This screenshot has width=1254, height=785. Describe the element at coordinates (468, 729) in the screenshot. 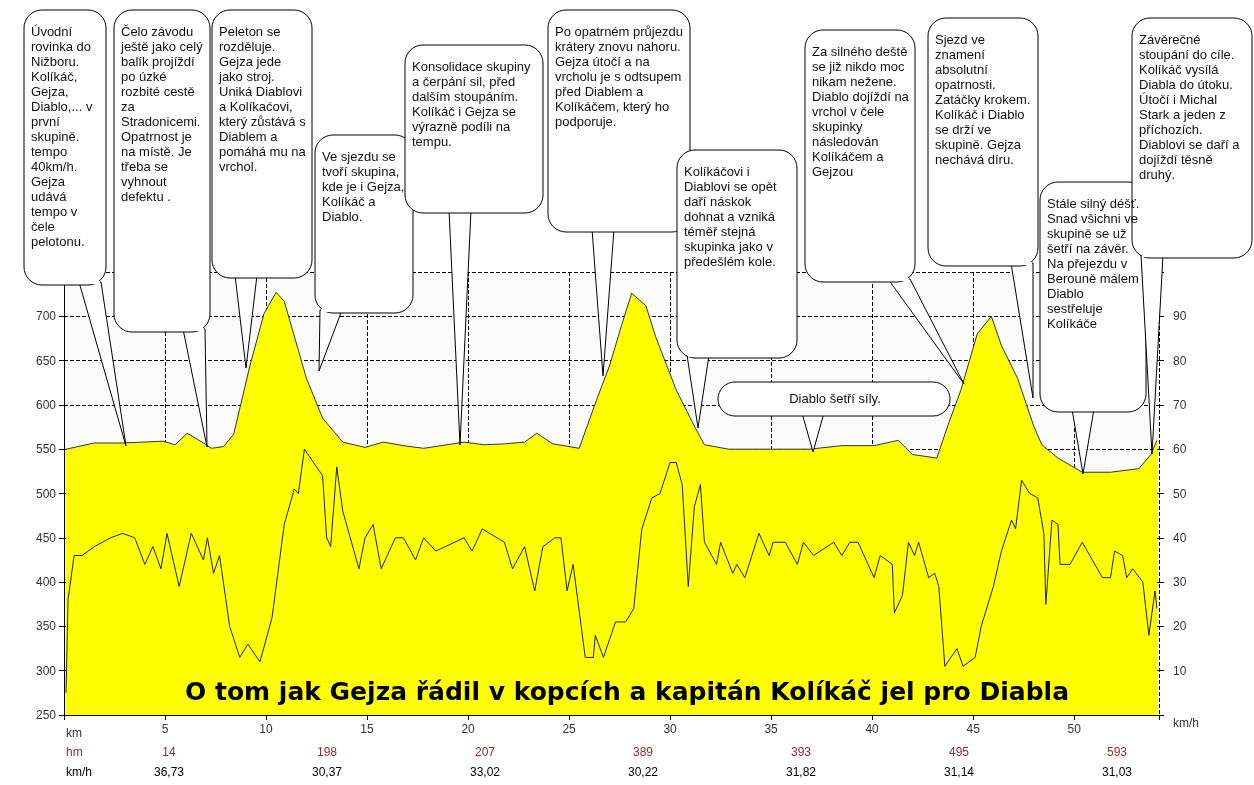

I see `x-tick-label: 20` at that location.